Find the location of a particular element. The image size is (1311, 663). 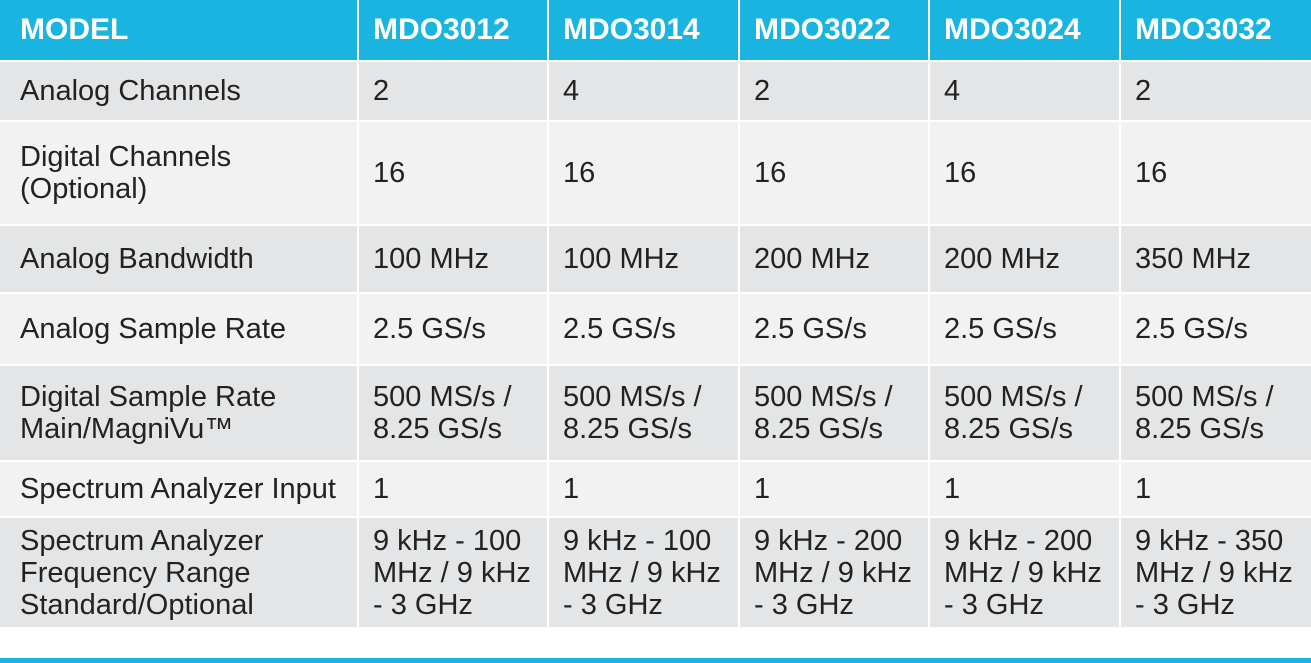

table-cell: 350 MHz is located at coordinates (1215, 258).